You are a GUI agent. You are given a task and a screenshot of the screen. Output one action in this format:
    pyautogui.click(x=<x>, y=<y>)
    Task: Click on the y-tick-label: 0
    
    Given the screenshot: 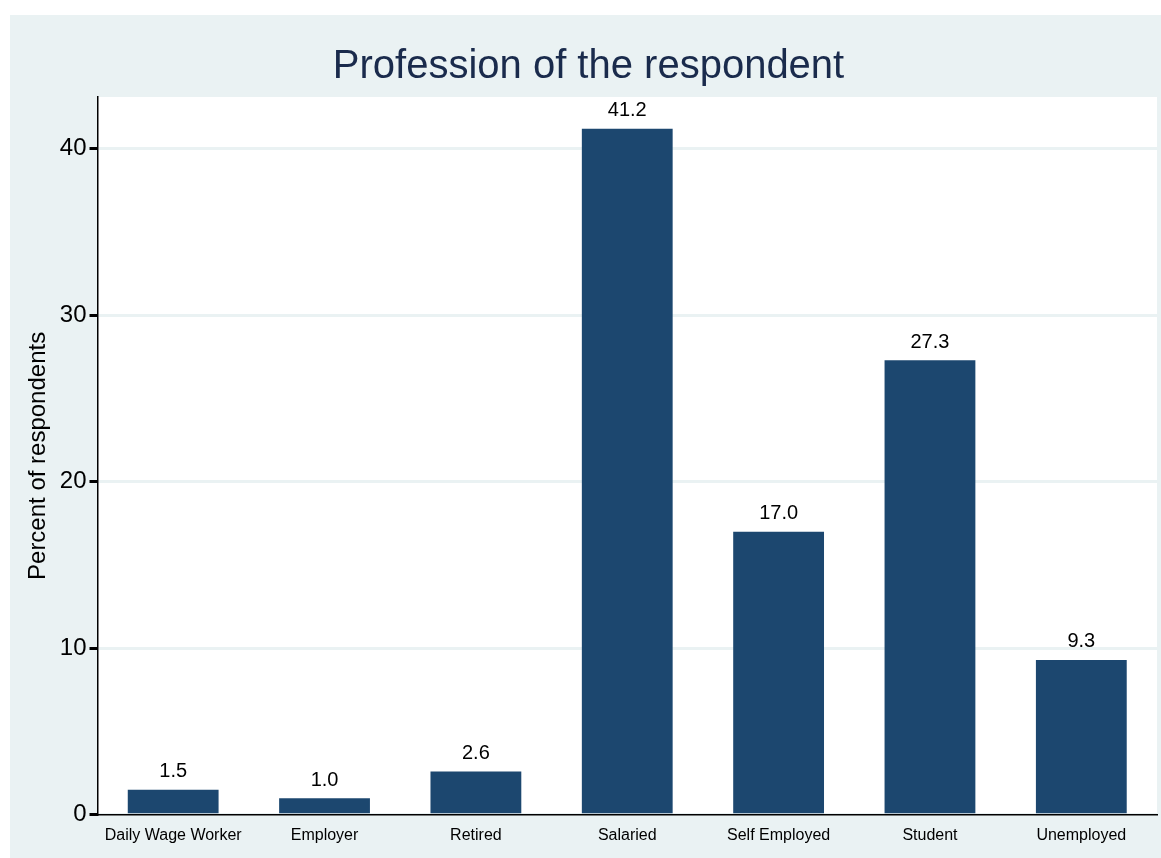 What is the action you would take?
    pyautogui.click(x=80, y=813)
    